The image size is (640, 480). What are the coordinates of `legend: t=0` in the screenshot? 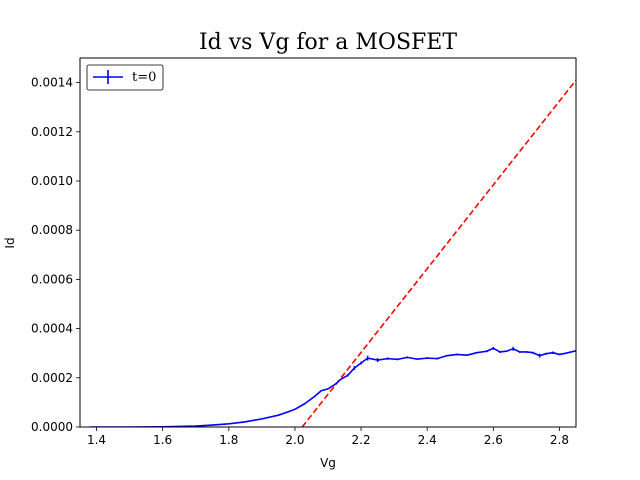 It's located at (125, 77).